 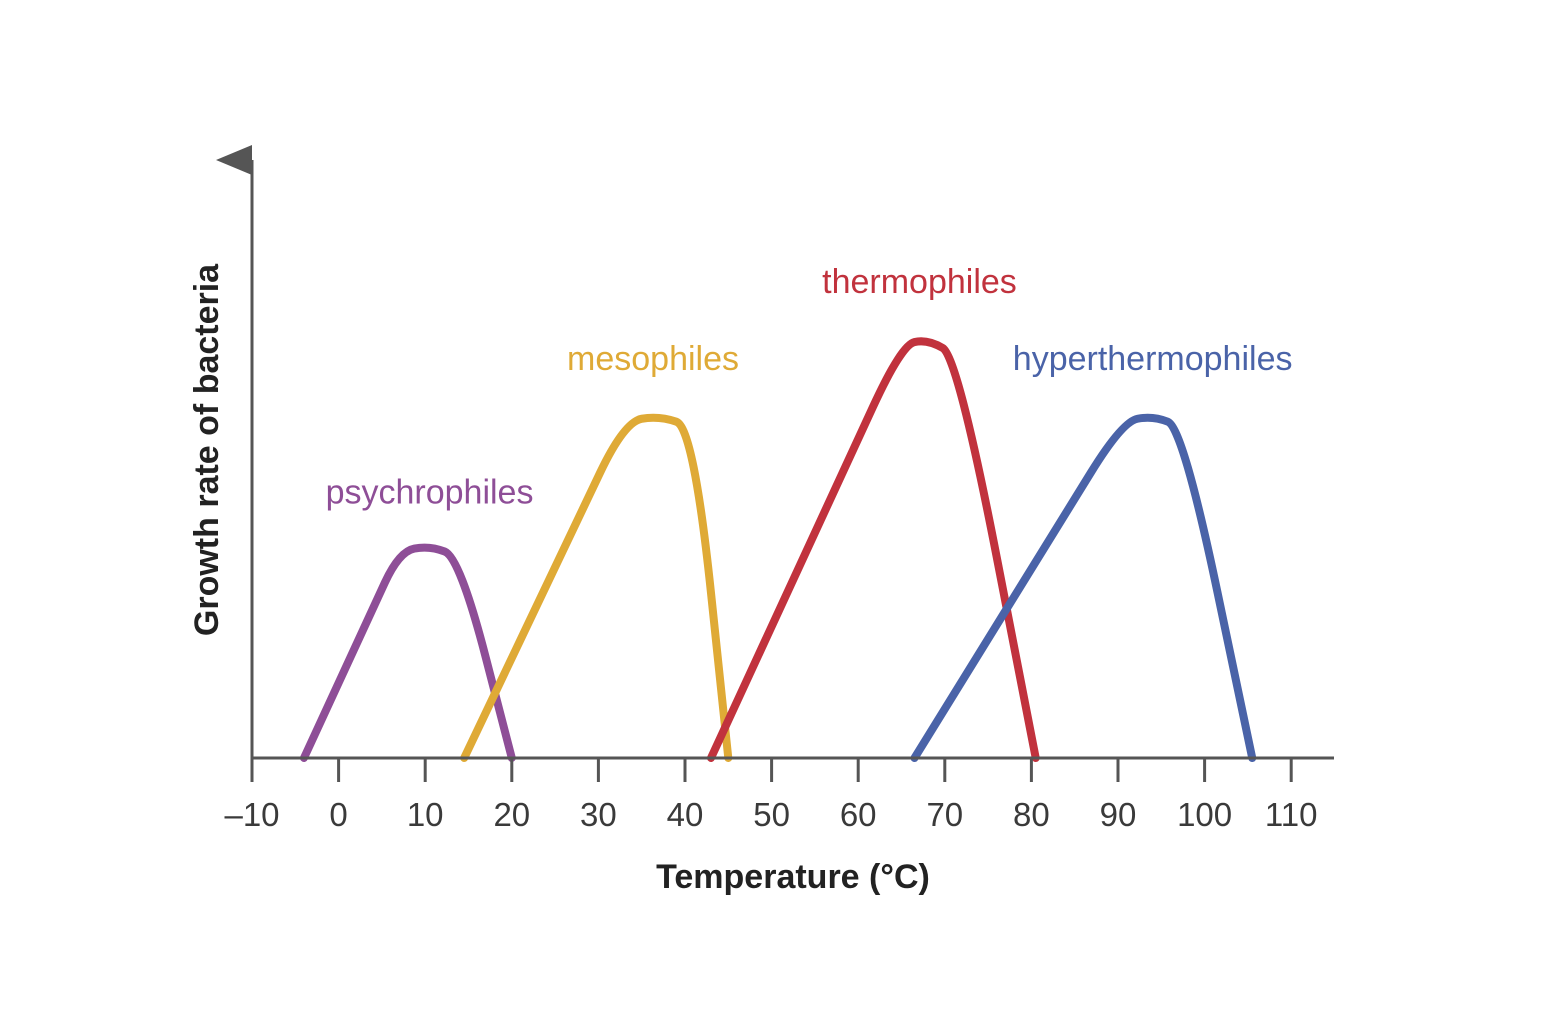 I want to click on series-label-thermophiles: thermophiles, so click(x=919, y=282).